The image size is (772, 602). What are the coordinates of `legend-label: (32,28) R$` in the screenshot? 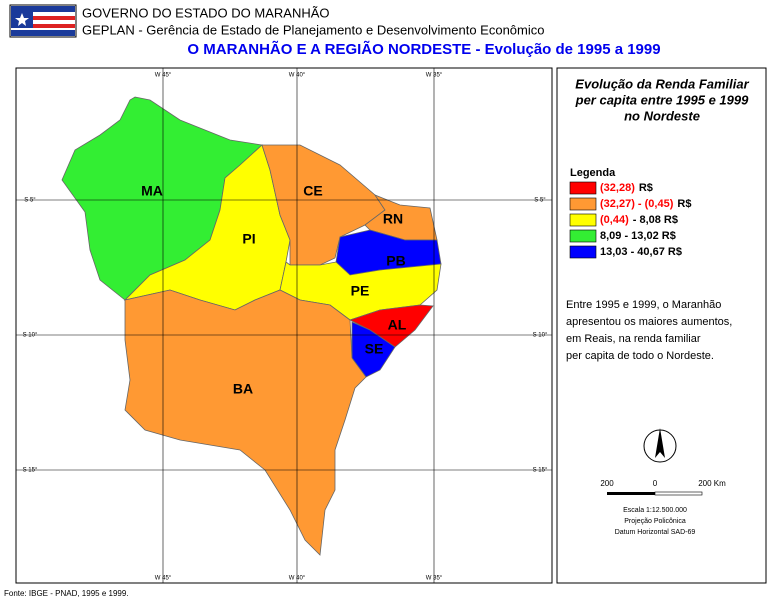 It's located at (626, 188).